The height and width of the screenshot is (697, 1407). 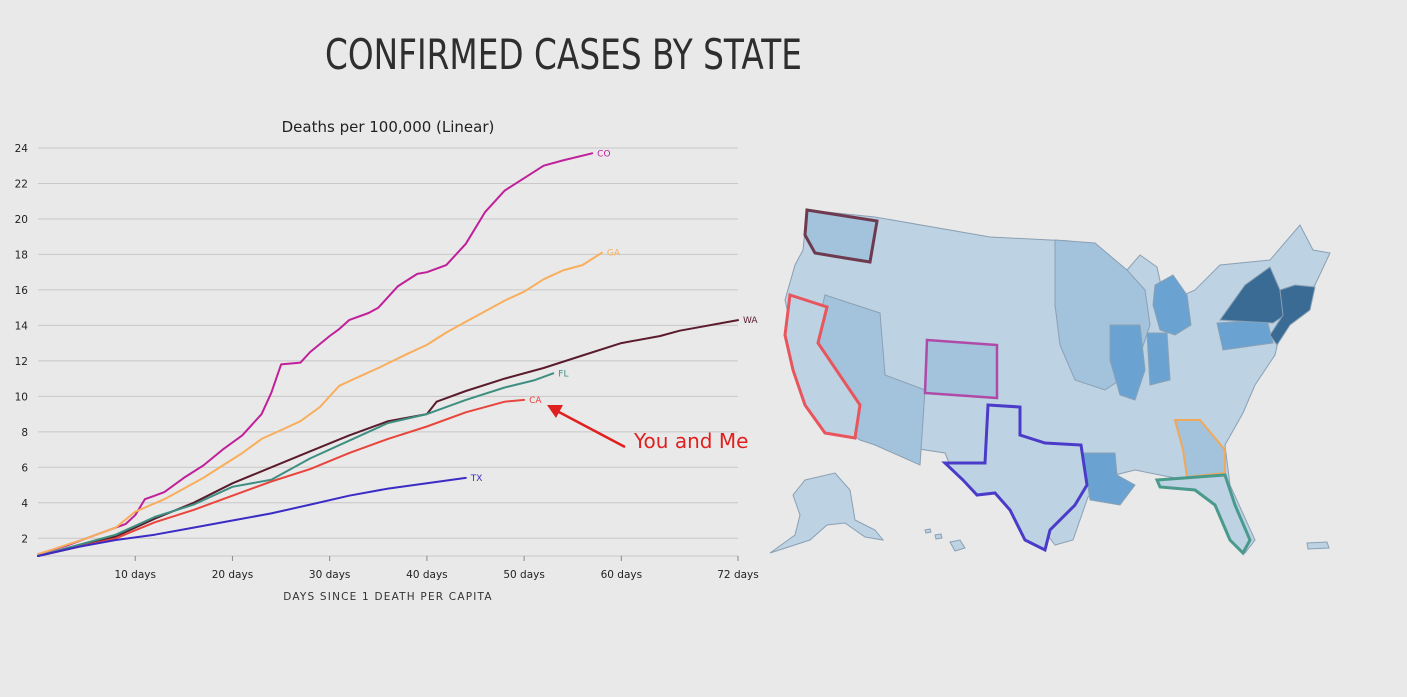 What do you see at coordinates (21, 220) in the screenshot?
I see `y-tick-label: 20` at bounding box center [21, 220].